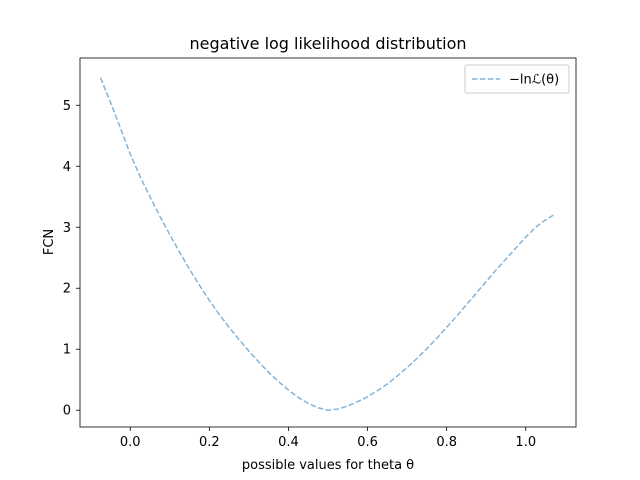 This screenshot has width=640, height=480. Describe the element at coordinates (67, 228) in the screenshot. I see `y-tick-label: 3` at that location.